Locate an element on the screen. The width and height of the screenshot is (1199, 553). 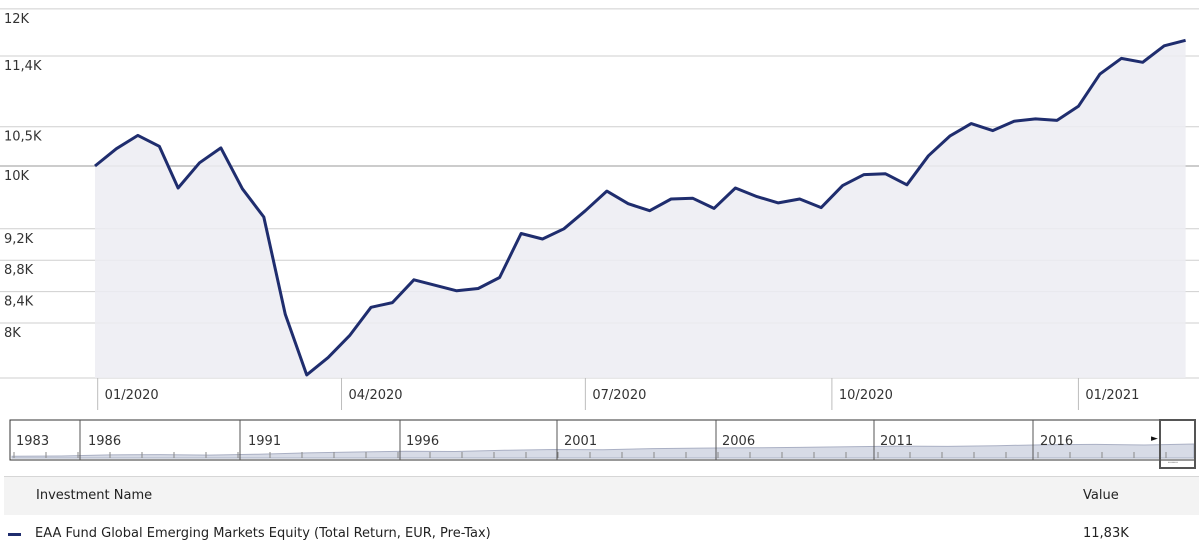
navigator-scroll-right-icon: ► is located at coordinates (1154, 439).